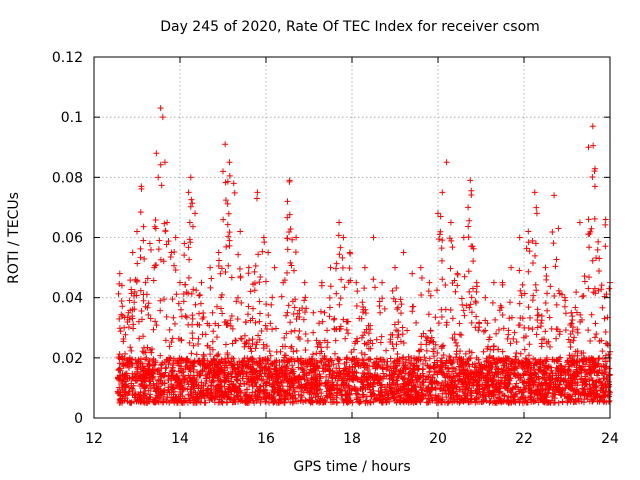  Describe the element at coordinates (352, 439) in the screenshot. I see `x-tick-label: 18` at that location.